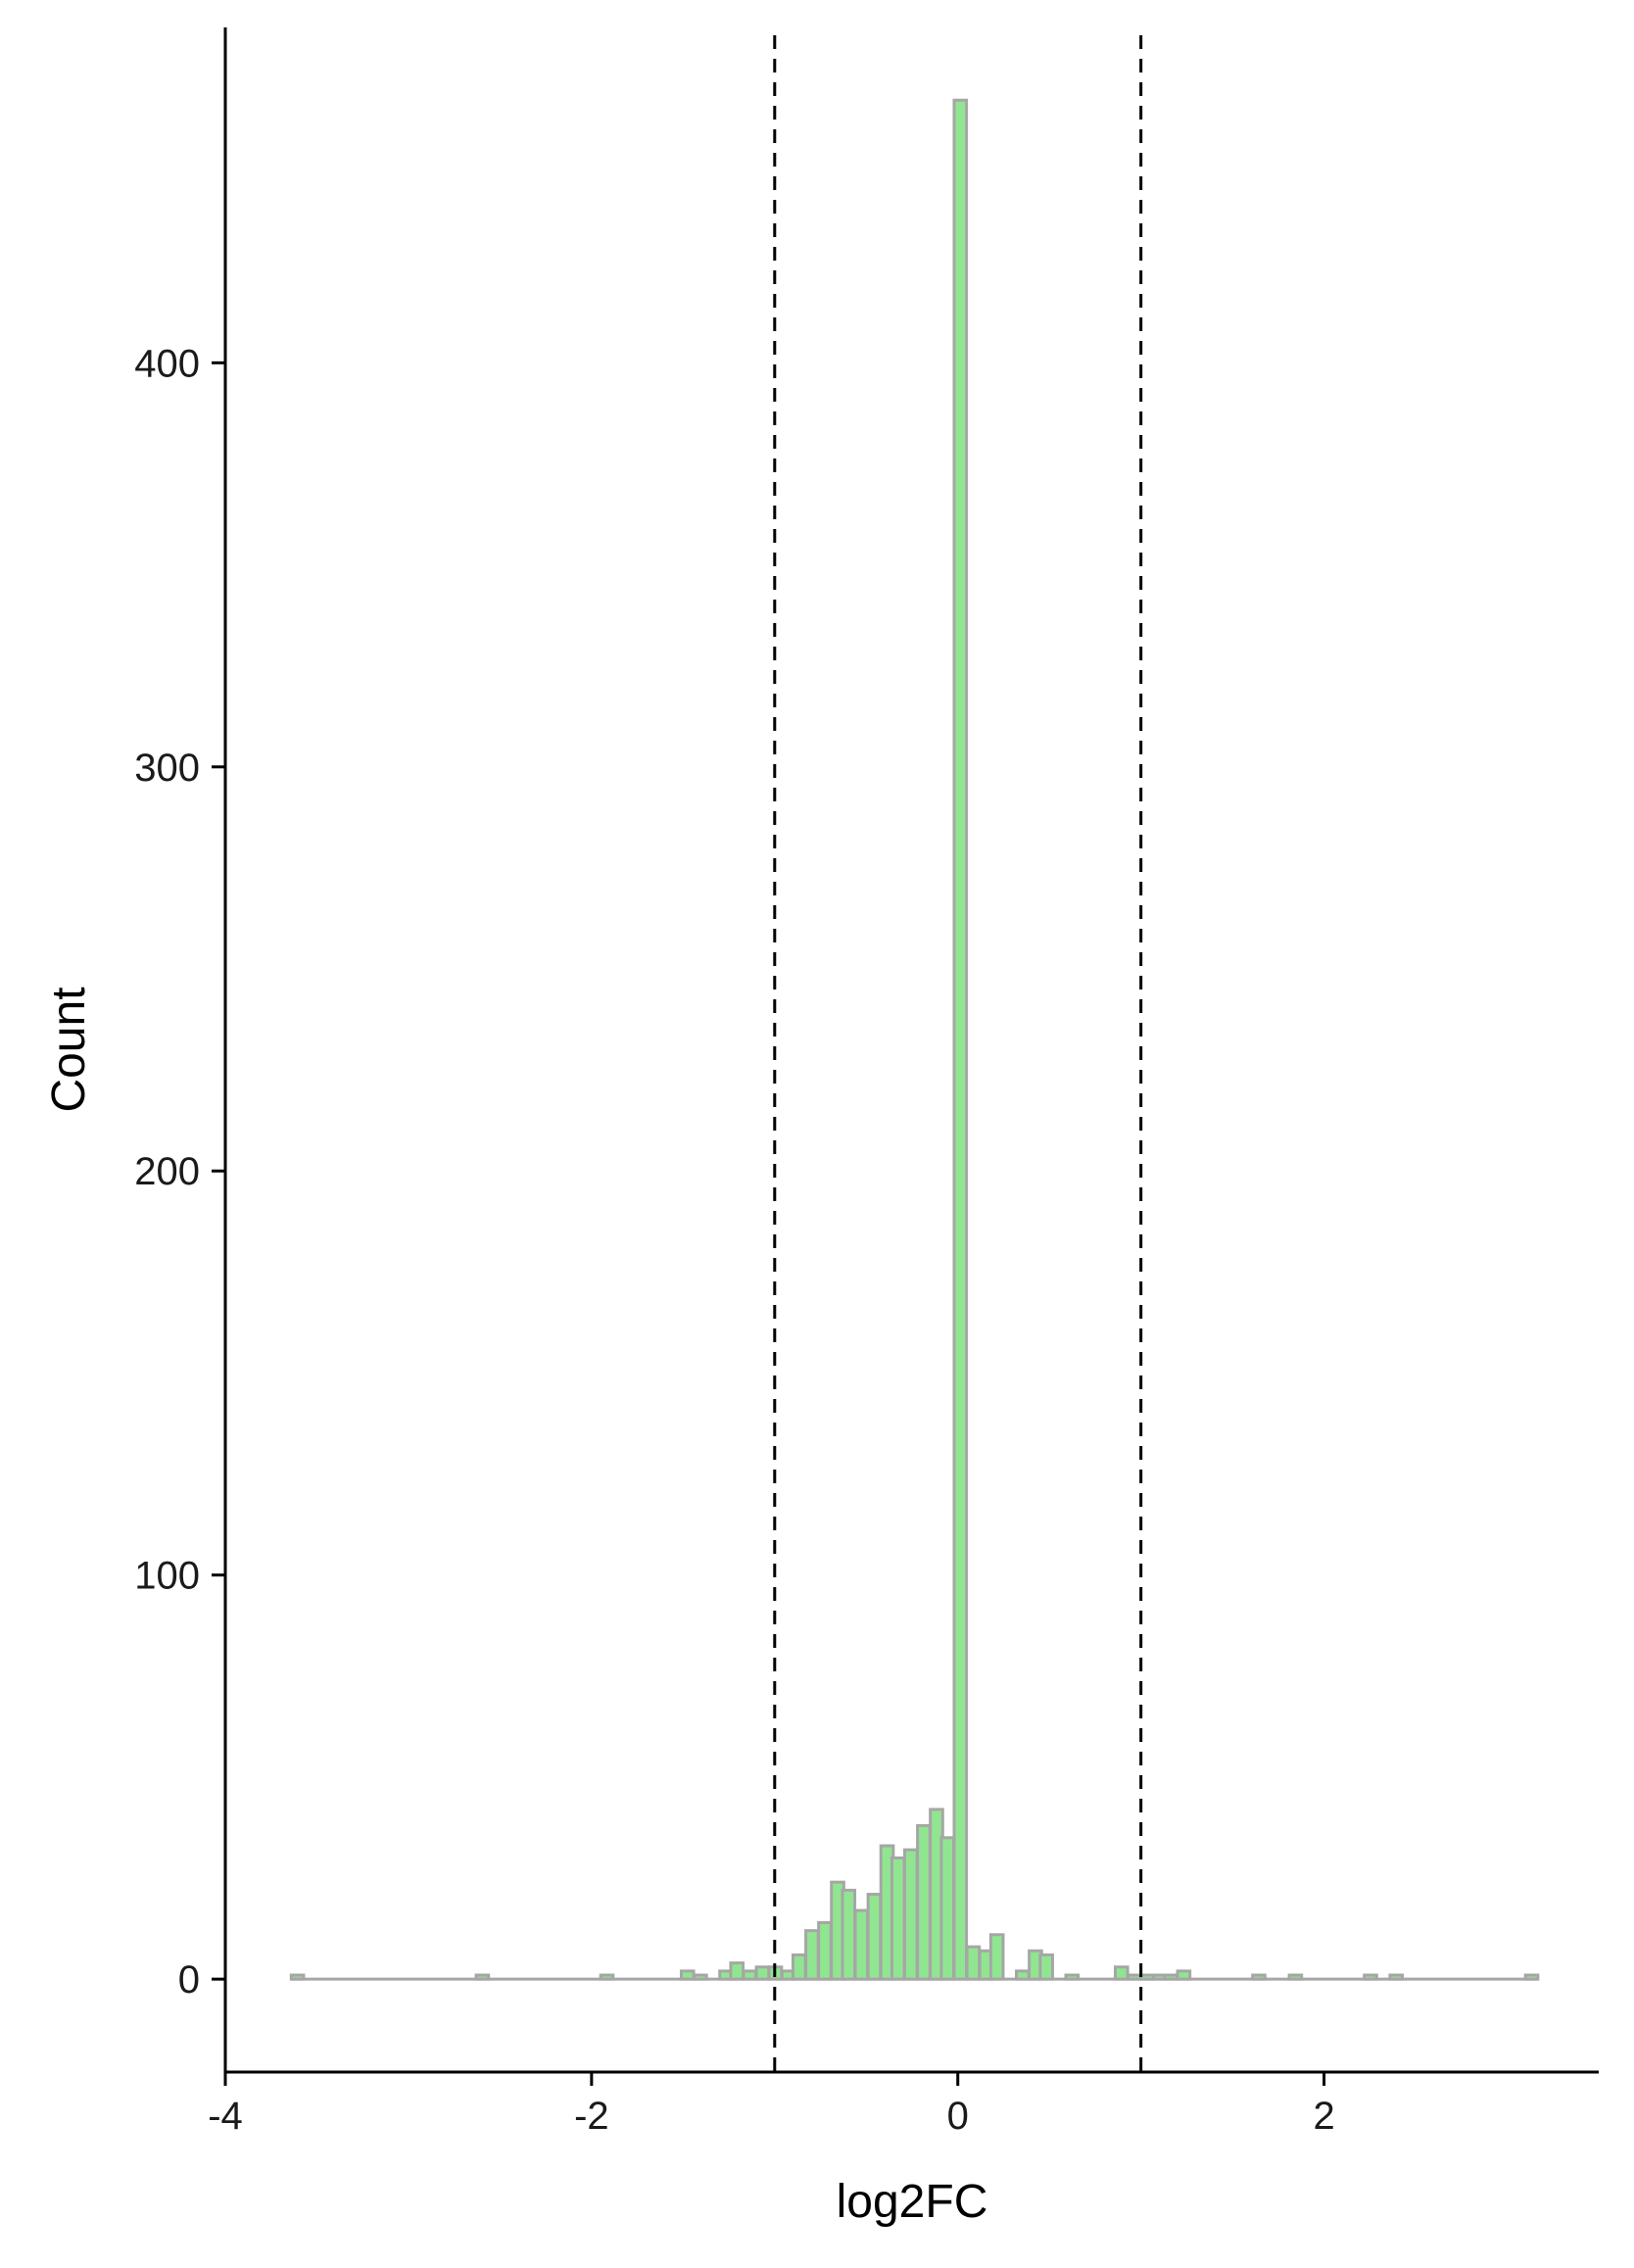 This screenshot has height=2268, width=1634. I want to click on x-tick-label: 0, so click(958, 2116).